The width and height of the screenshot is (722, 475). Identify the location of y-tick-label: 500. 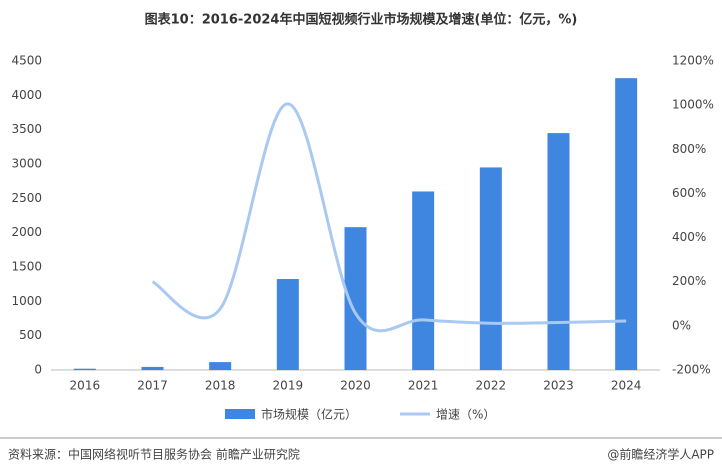
(30, 335).